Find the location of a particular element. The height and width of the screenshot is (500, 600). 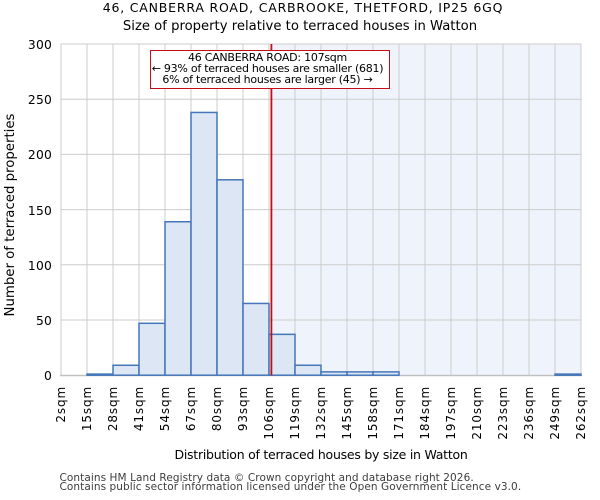

x-tick-label: 80sqm is located at coordinates (217, 408).